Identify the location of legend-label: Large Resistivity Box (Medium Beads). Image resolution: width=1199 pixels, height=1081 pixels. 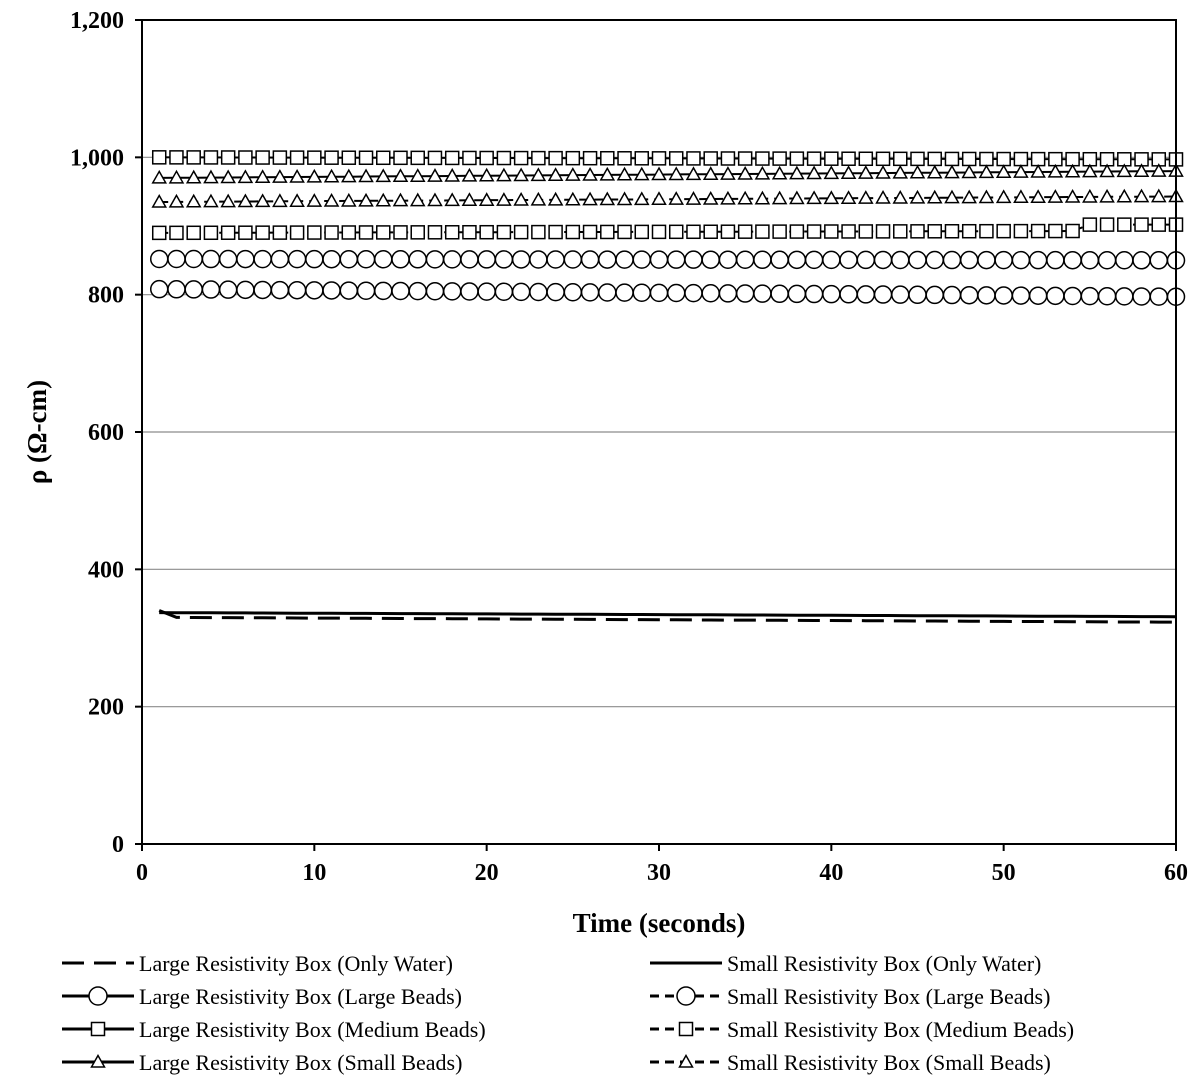
(312, 1029).